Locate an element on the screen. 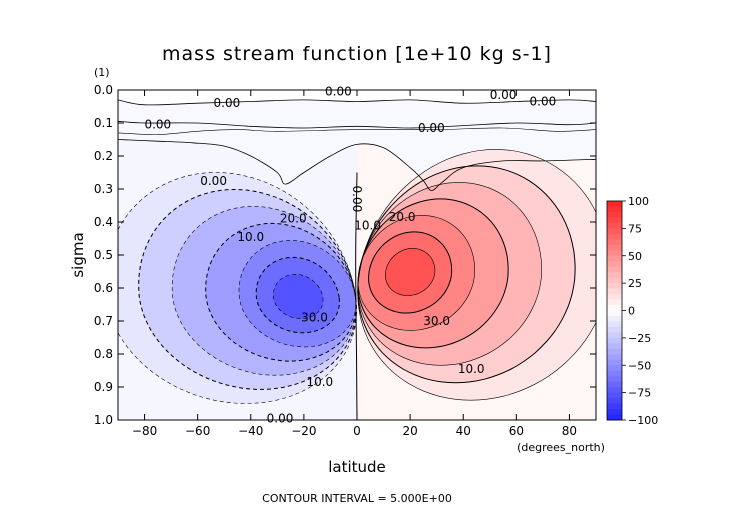 The height and width of the screenshot is (532, 752). x-tick-label: 40 is located at coordinates (463, 431).